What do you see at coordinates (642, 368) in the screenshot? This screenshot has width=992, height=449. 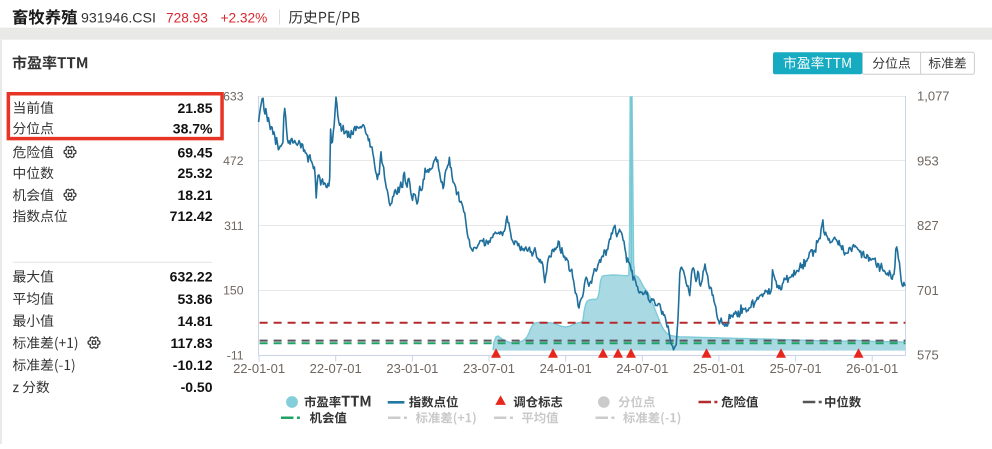 I see `svg-text: 24-07-01` at bounding box center [642, 368].